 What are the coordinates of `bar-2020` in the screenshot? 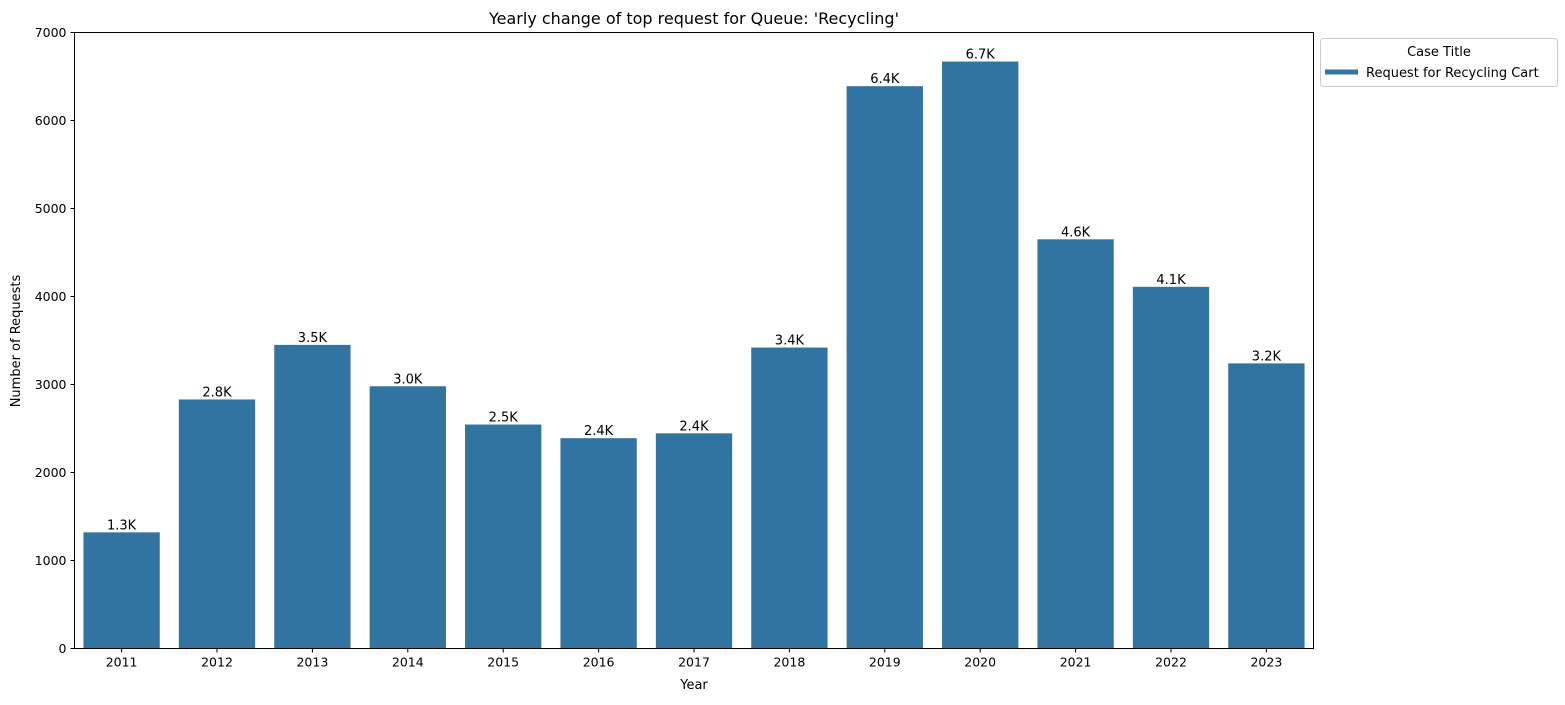 It's located at (980, 355).